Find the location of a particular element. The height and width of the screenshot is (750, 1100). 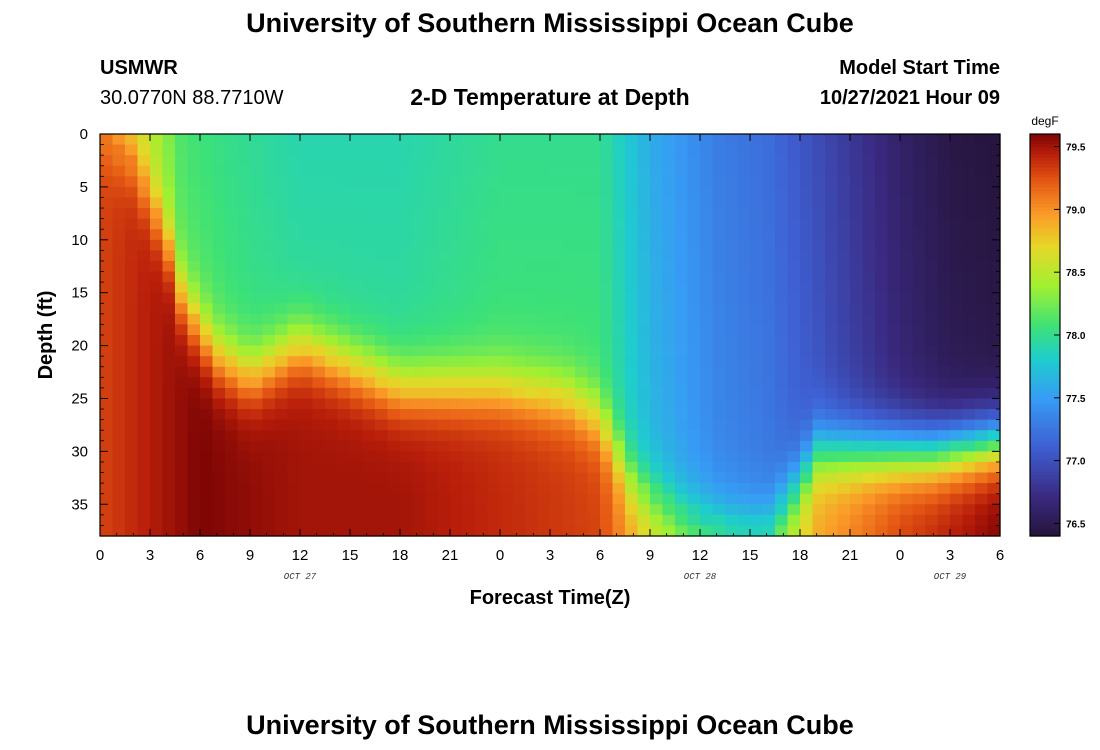

y-tick-label: 25 is located at coordinates (79, 398).